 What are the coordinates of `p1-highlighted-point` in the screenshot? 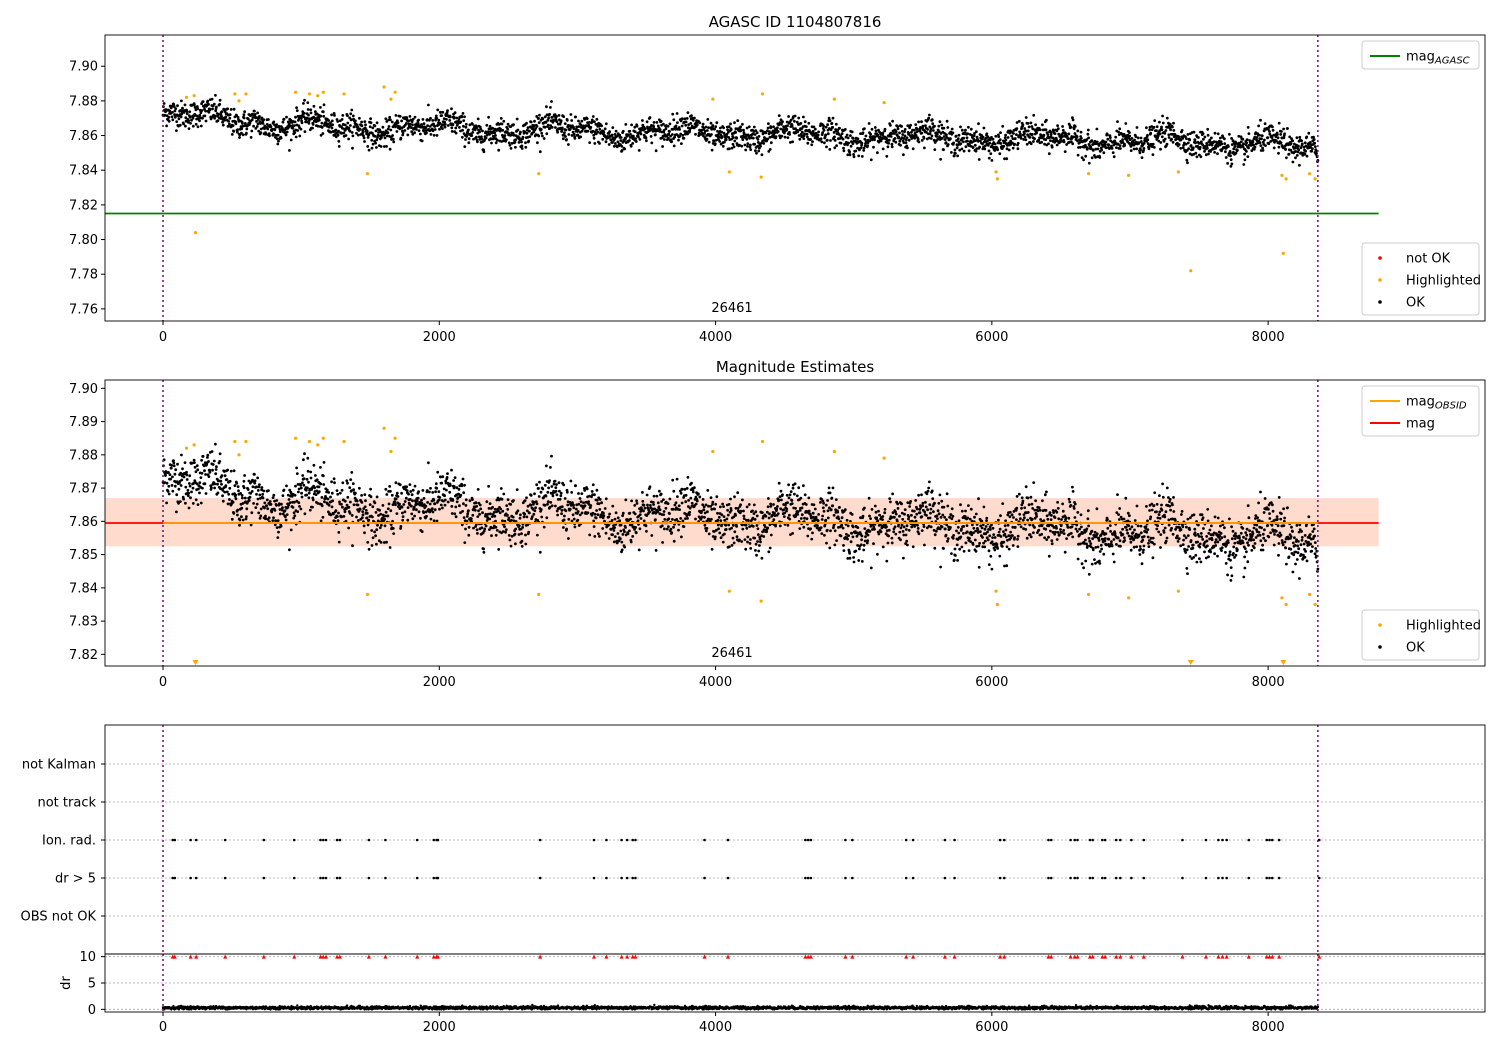 It's located at (1088, 174).